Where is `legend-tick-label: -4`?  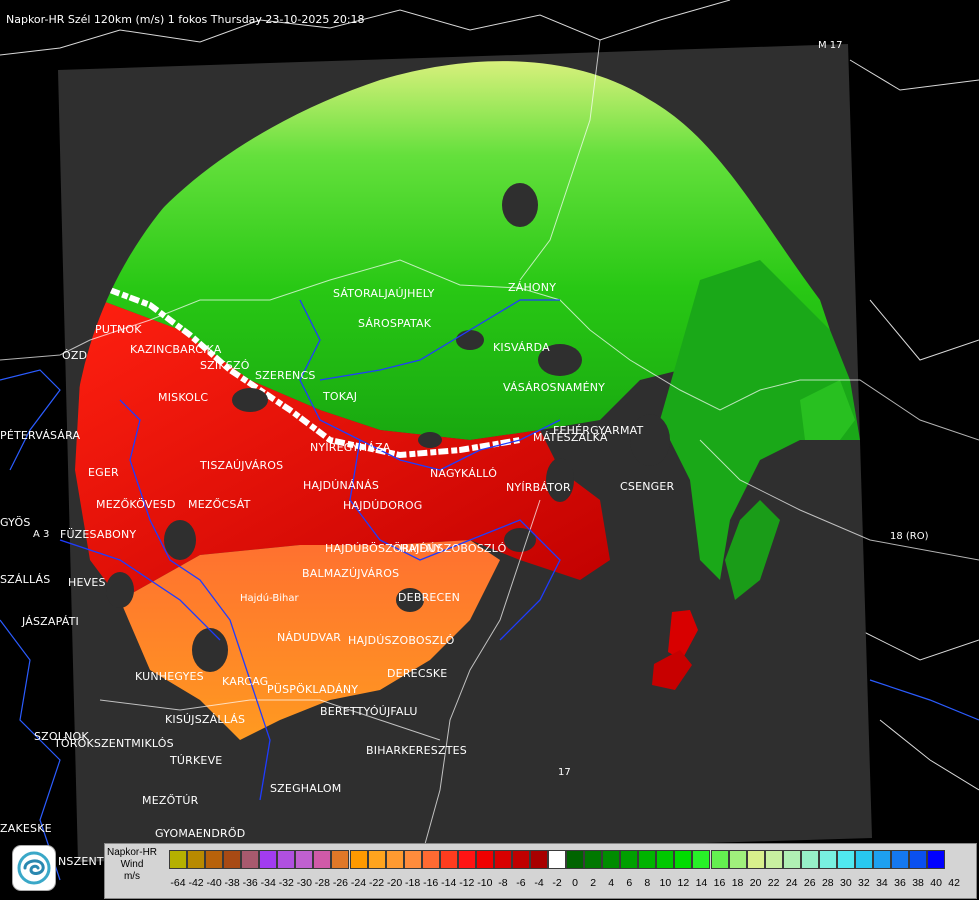
legend-tick-label: -4 is located at coordinates (539, 883).